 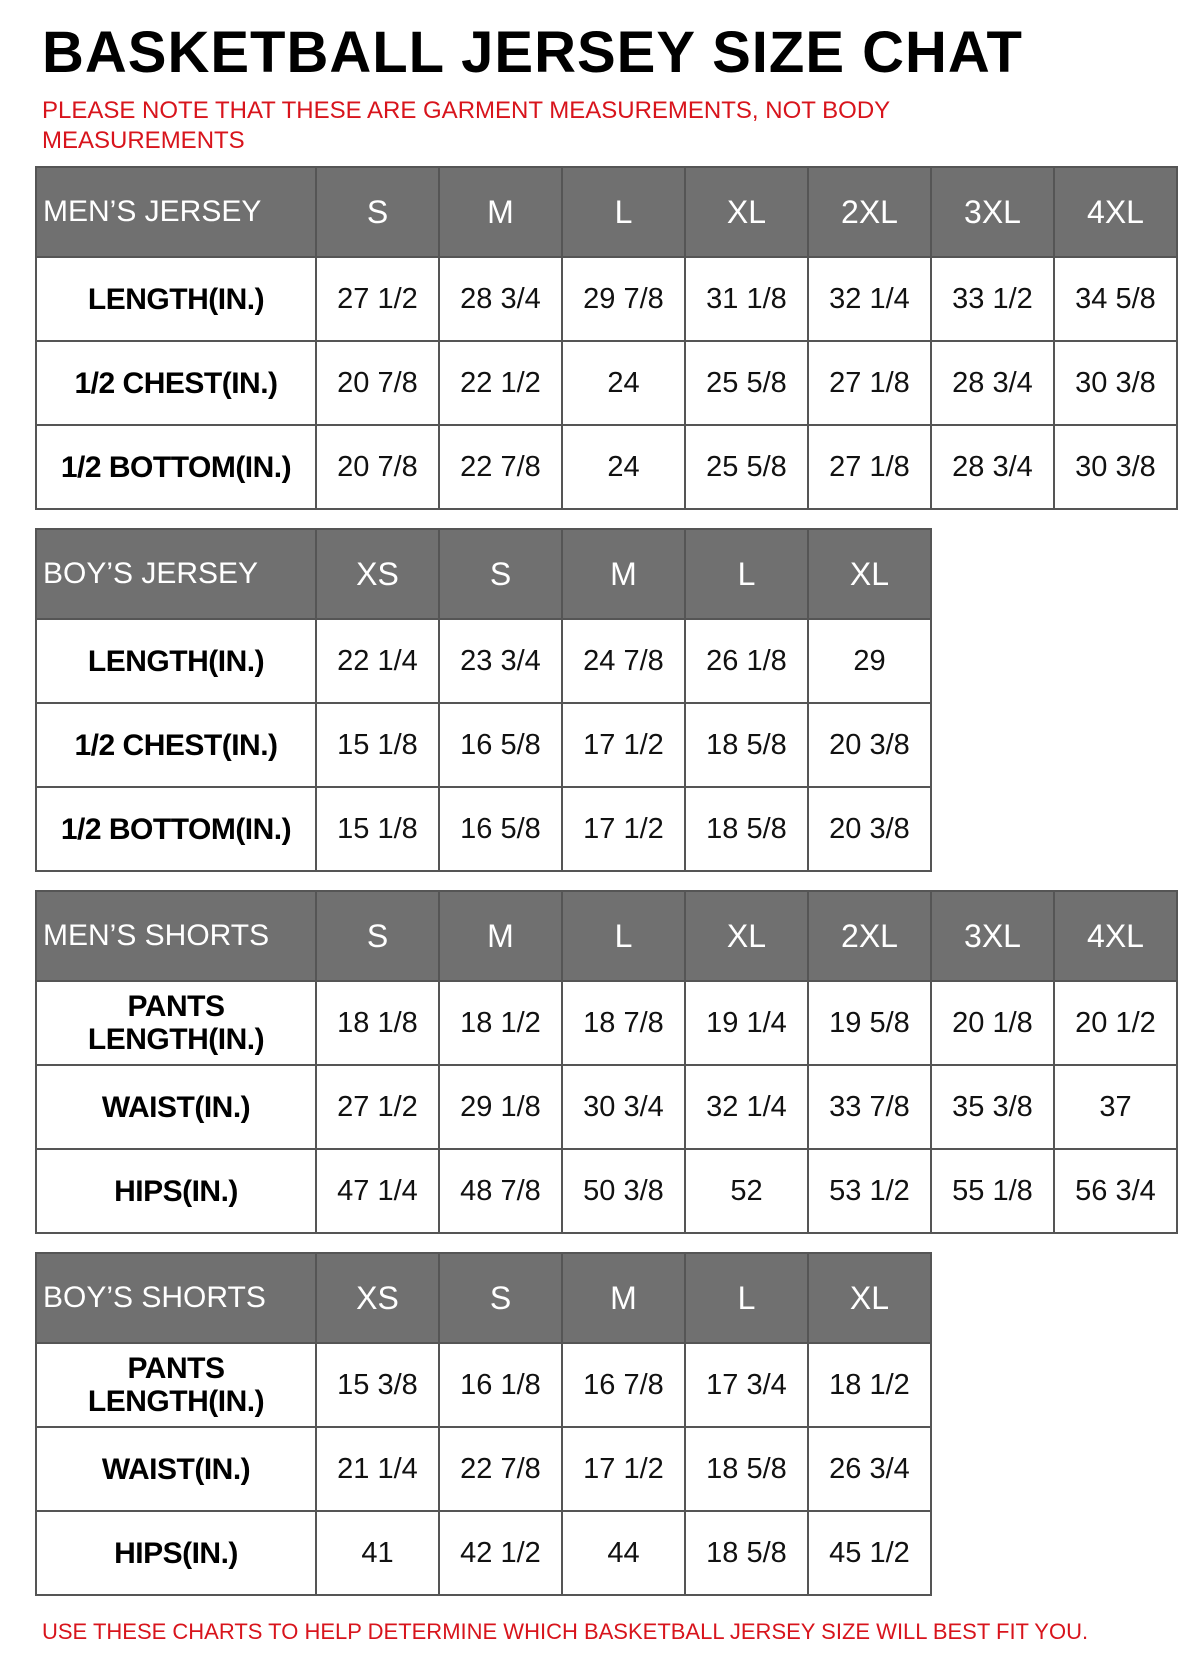 What do you see at coordinates (623, 1191) in the screenshot?
I see `measurement-cell: 50 3/8` at bounding box center [623, 1191].